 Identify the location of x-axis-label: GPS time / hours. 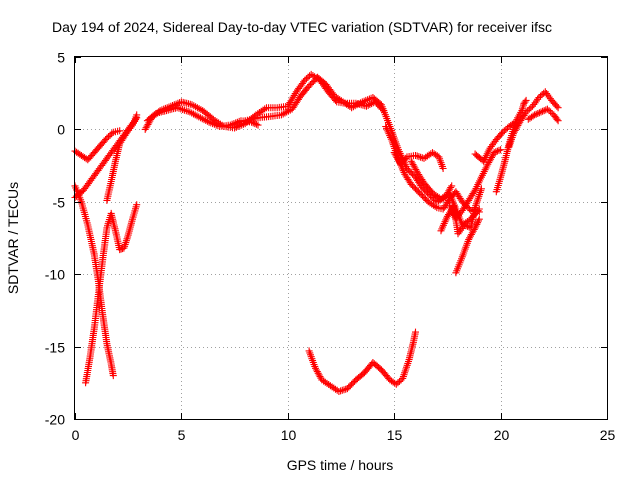
(340, 465).